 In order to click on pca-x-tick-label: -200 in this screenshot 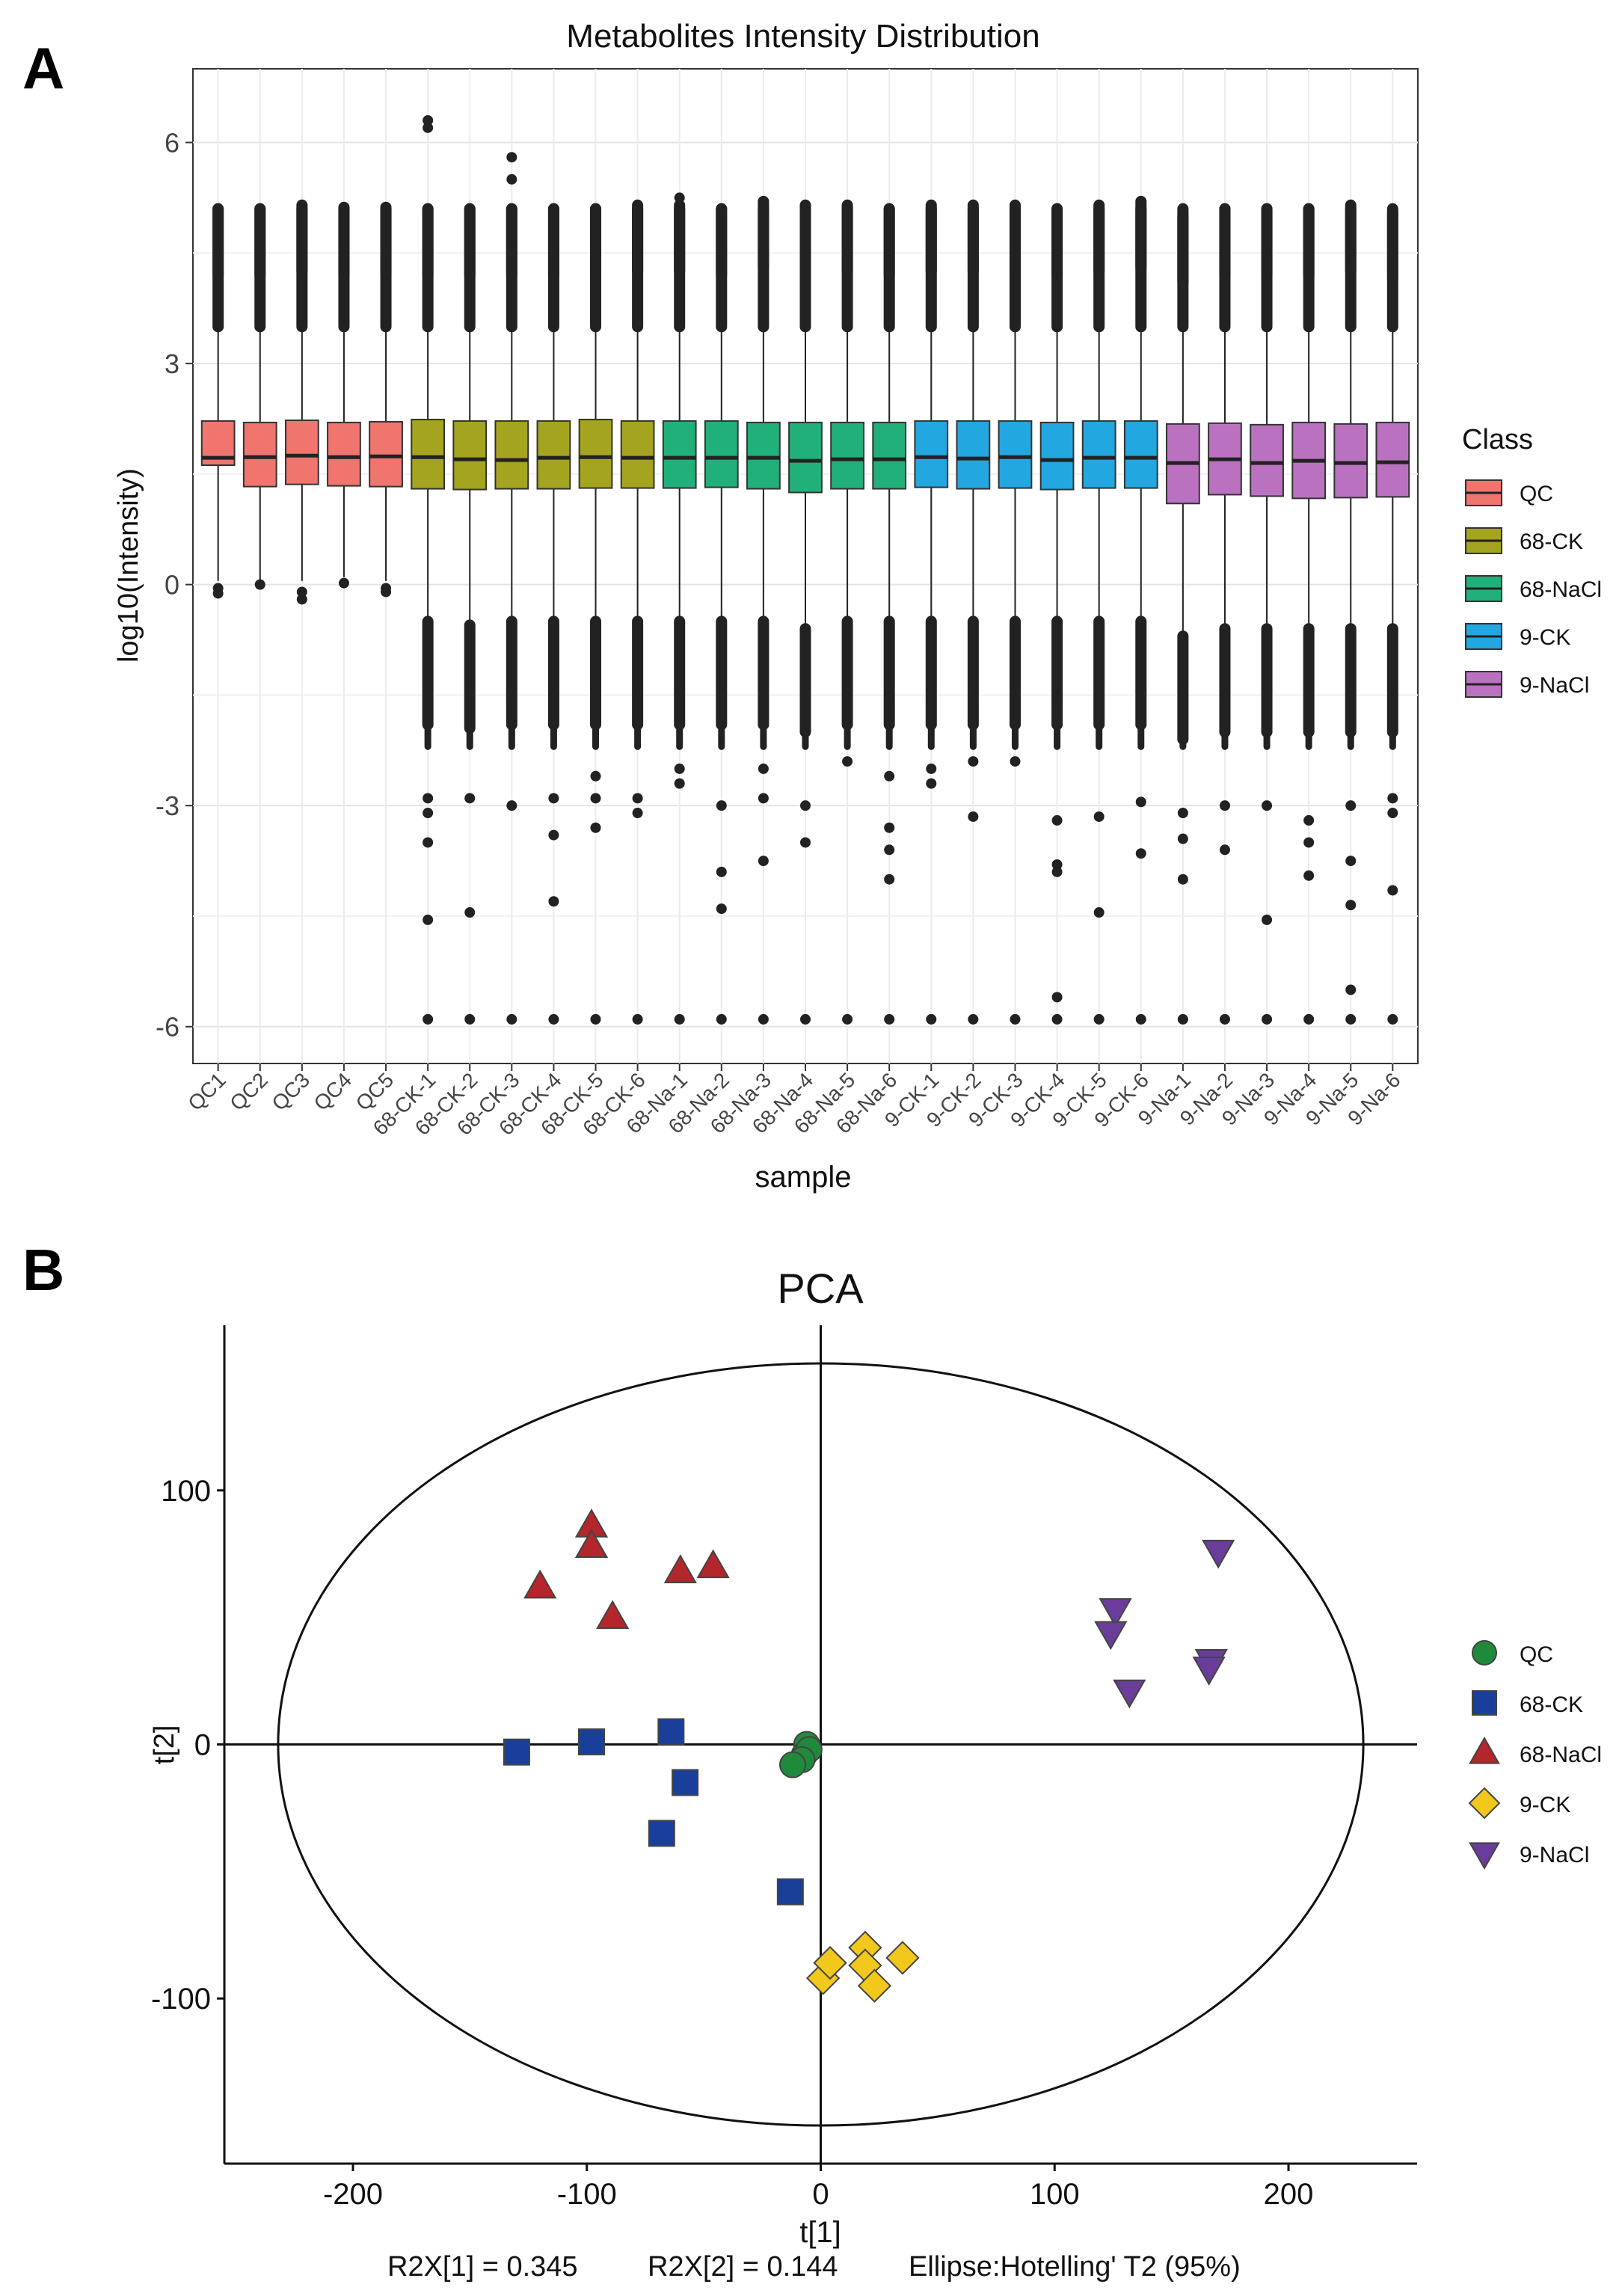, I will do `click(353, 2194)`.